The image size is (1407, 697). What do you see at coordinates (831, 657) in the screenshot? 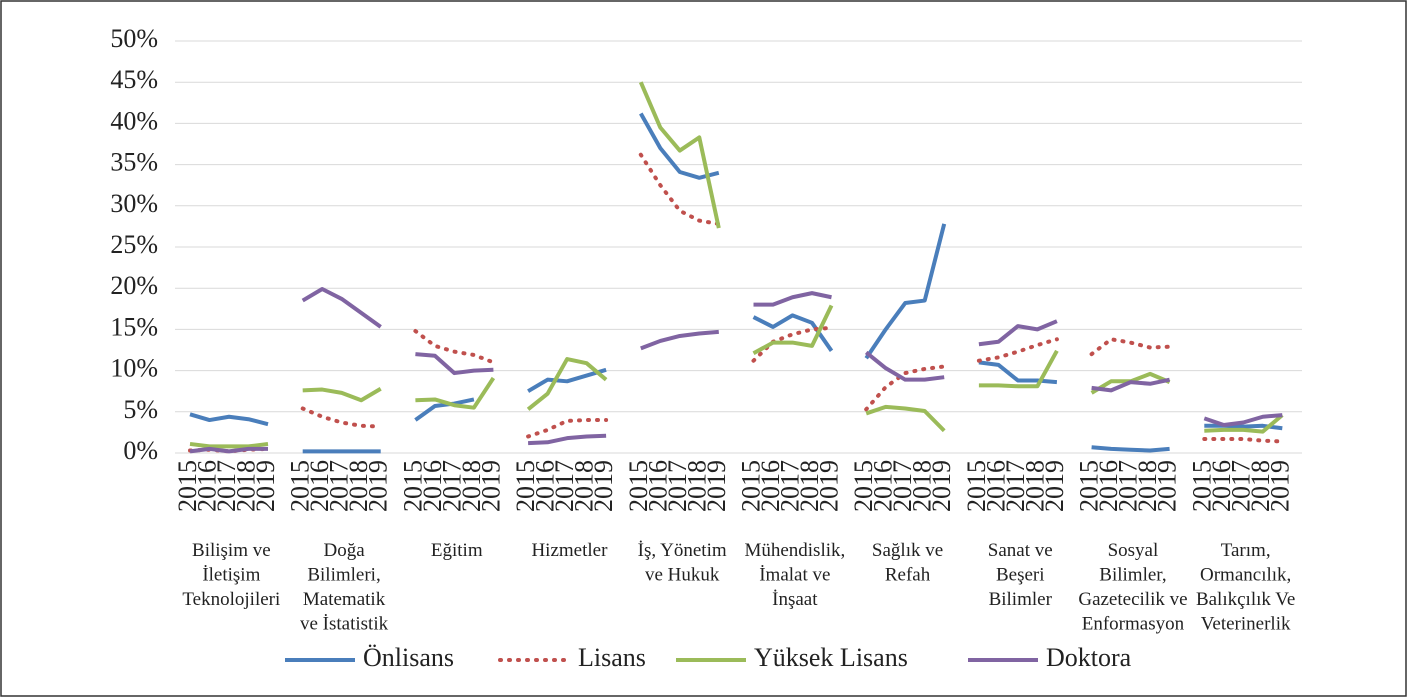
I see `legend-label: Yüksek Lisans` at bounding box center [831, 657].